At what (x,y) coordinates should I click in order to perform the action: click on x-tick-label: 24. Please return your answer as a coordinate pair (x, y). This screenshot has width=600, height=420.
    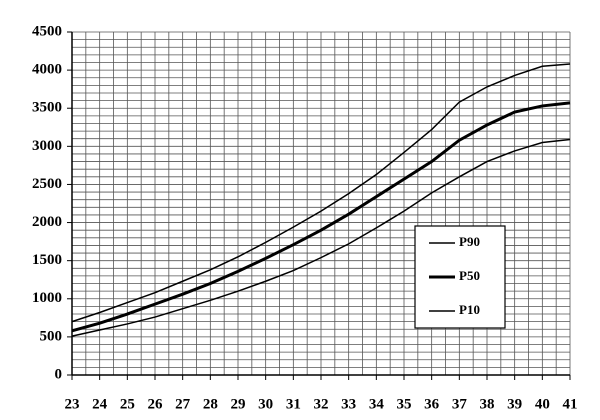
    Looking at the image, I should click on (100, 404).